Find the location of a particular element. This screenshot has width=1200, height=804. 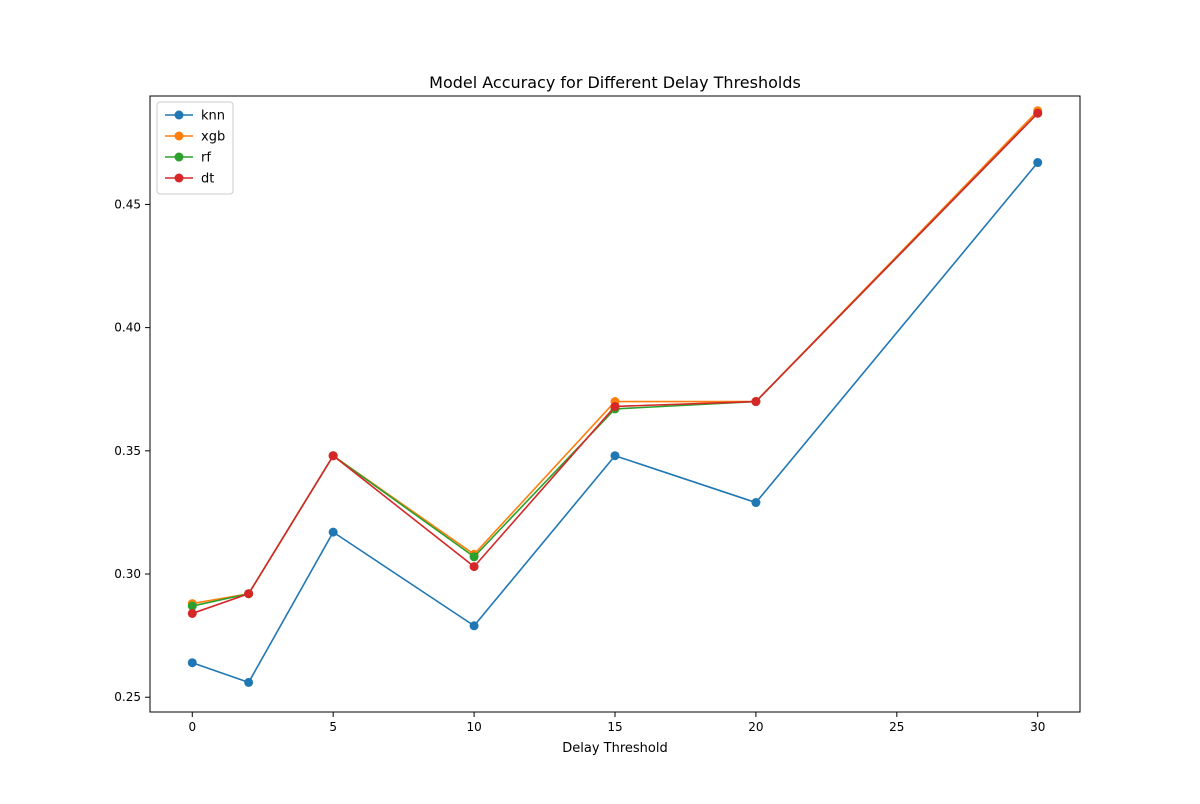

y-tick-label: 0.40 is located at coordinates (127, 328).